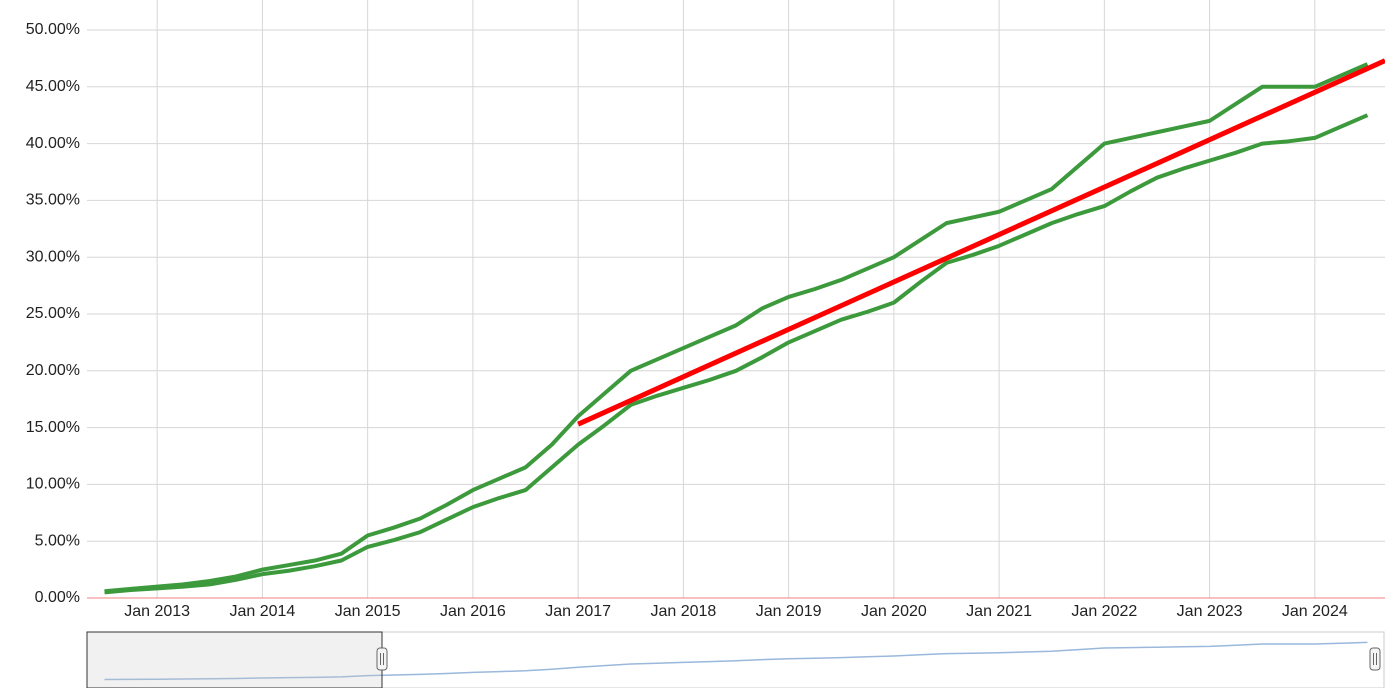 This screenshot has height=693, width=1385. I want to click on x-tick-label: Jan 2024, so click(1315, 611).